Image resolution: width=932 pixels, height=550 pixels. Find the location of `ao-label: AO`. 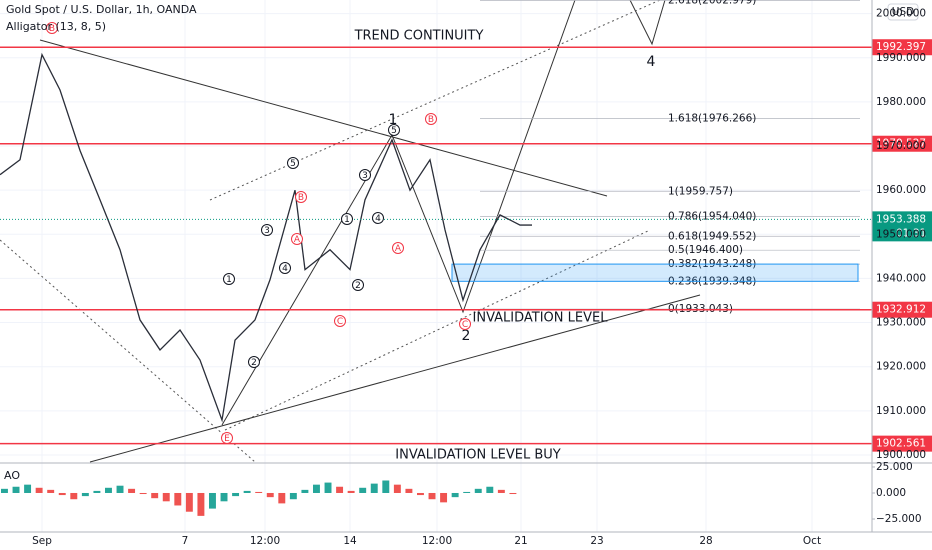

ao-label: AO is located at coordinates (12, 475).